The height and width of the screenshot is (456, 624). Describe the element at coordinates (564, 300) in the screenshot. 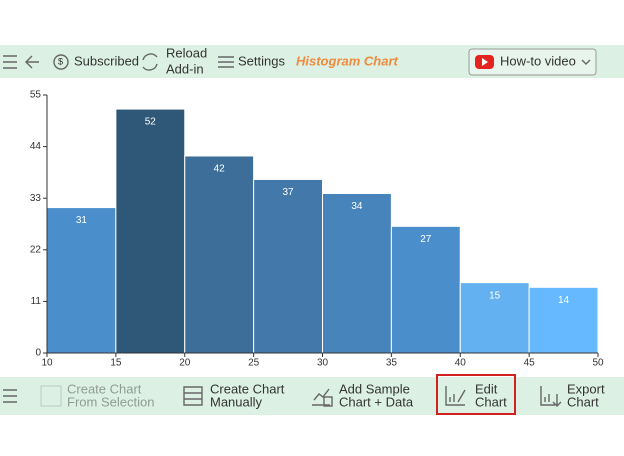

I see `data-label: 14` at that location.